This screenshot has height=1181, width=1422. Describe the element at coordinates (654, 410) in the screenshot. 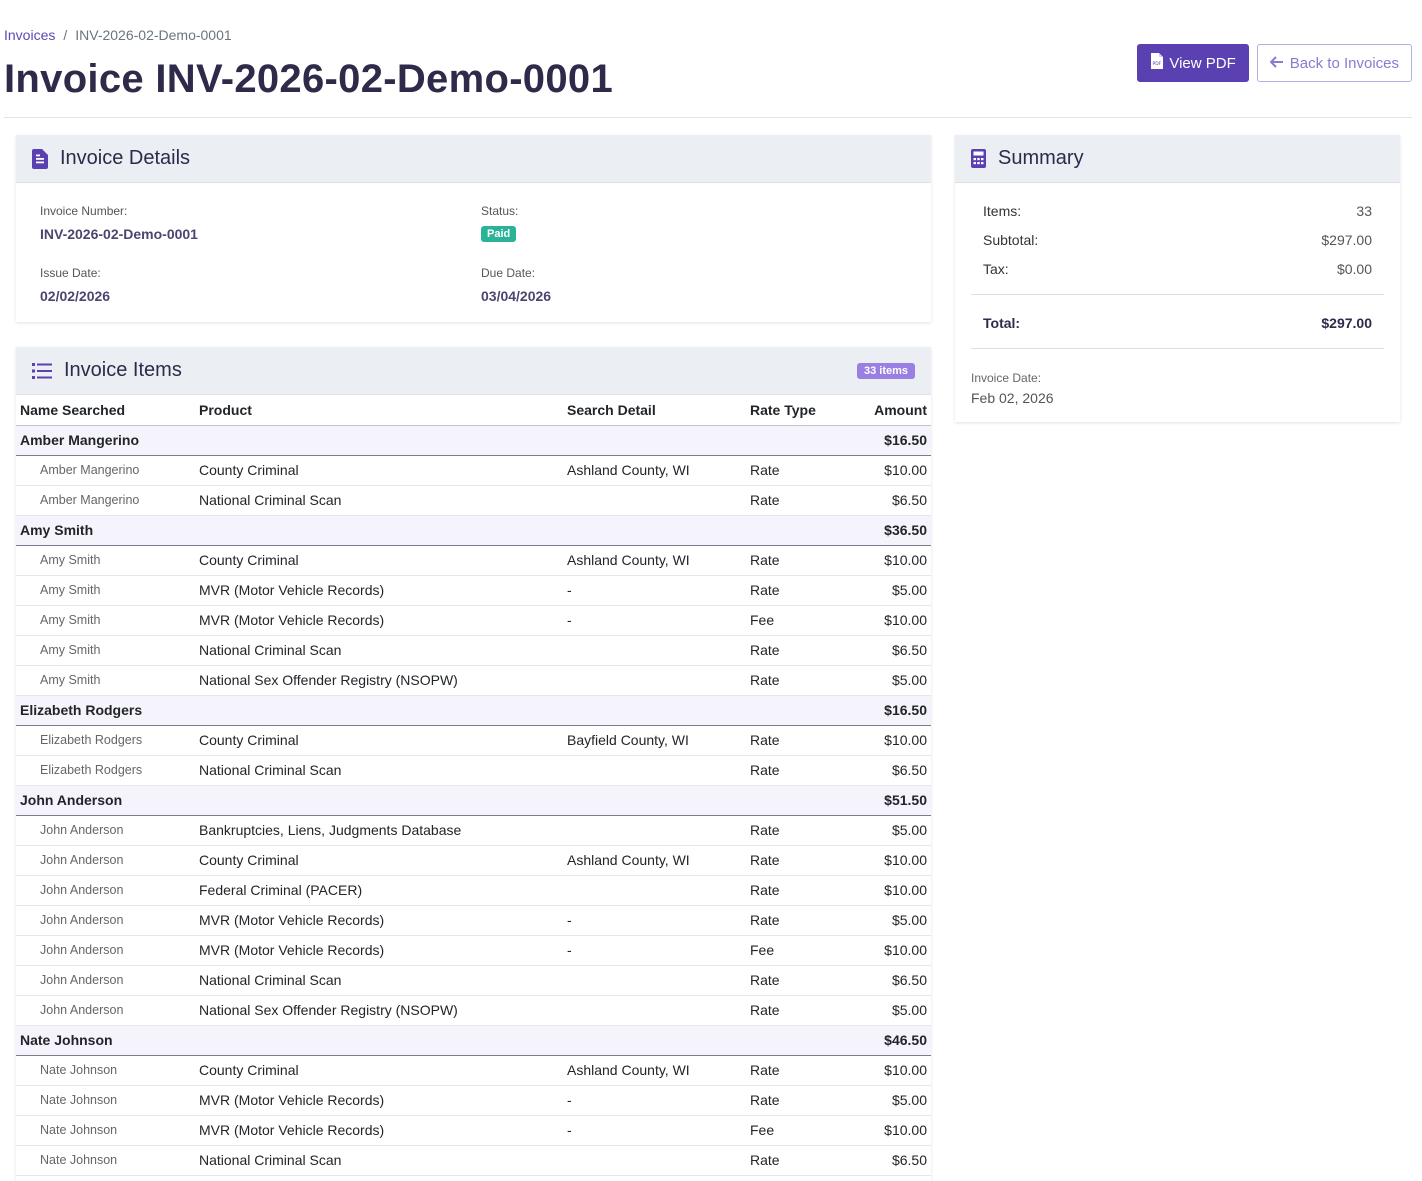

I see `column-header-search-detail: Search Detail` at that location.